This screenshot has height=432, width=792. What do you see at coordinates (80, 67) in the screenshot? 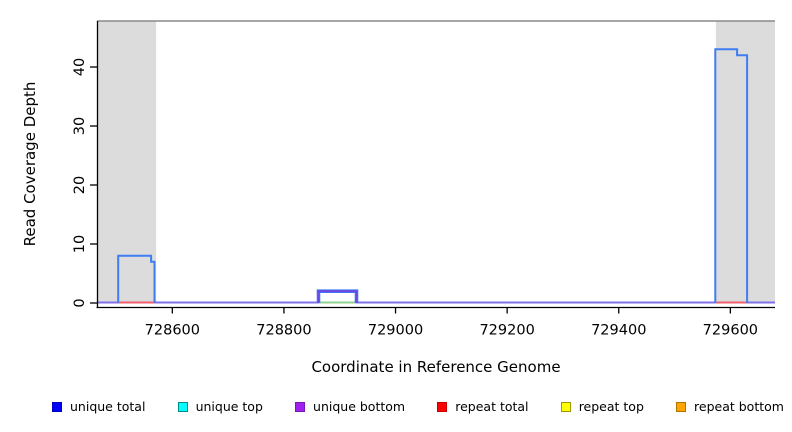
I see `y-tick-label: 40` at bounding box center [80, 67].